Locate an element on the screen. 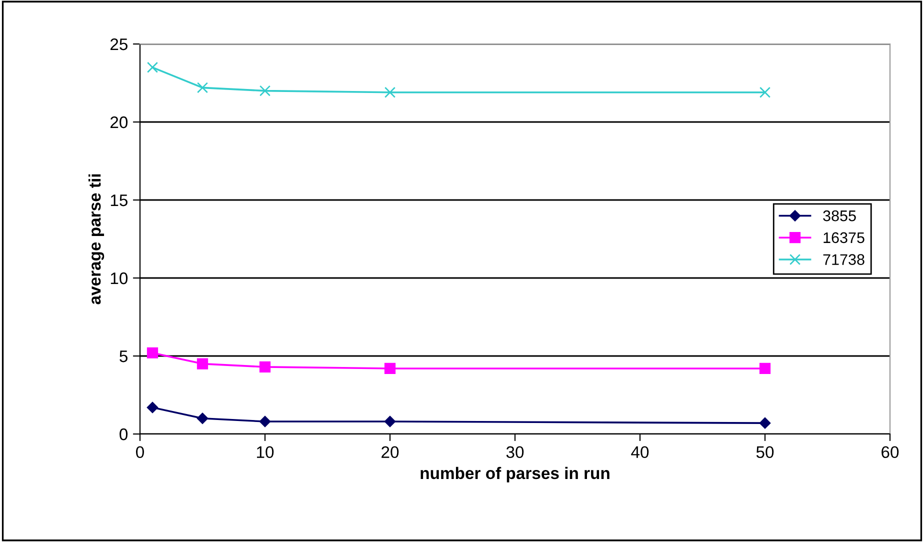  y-axis-title: average parse tii is located at coordinates (96, 239).